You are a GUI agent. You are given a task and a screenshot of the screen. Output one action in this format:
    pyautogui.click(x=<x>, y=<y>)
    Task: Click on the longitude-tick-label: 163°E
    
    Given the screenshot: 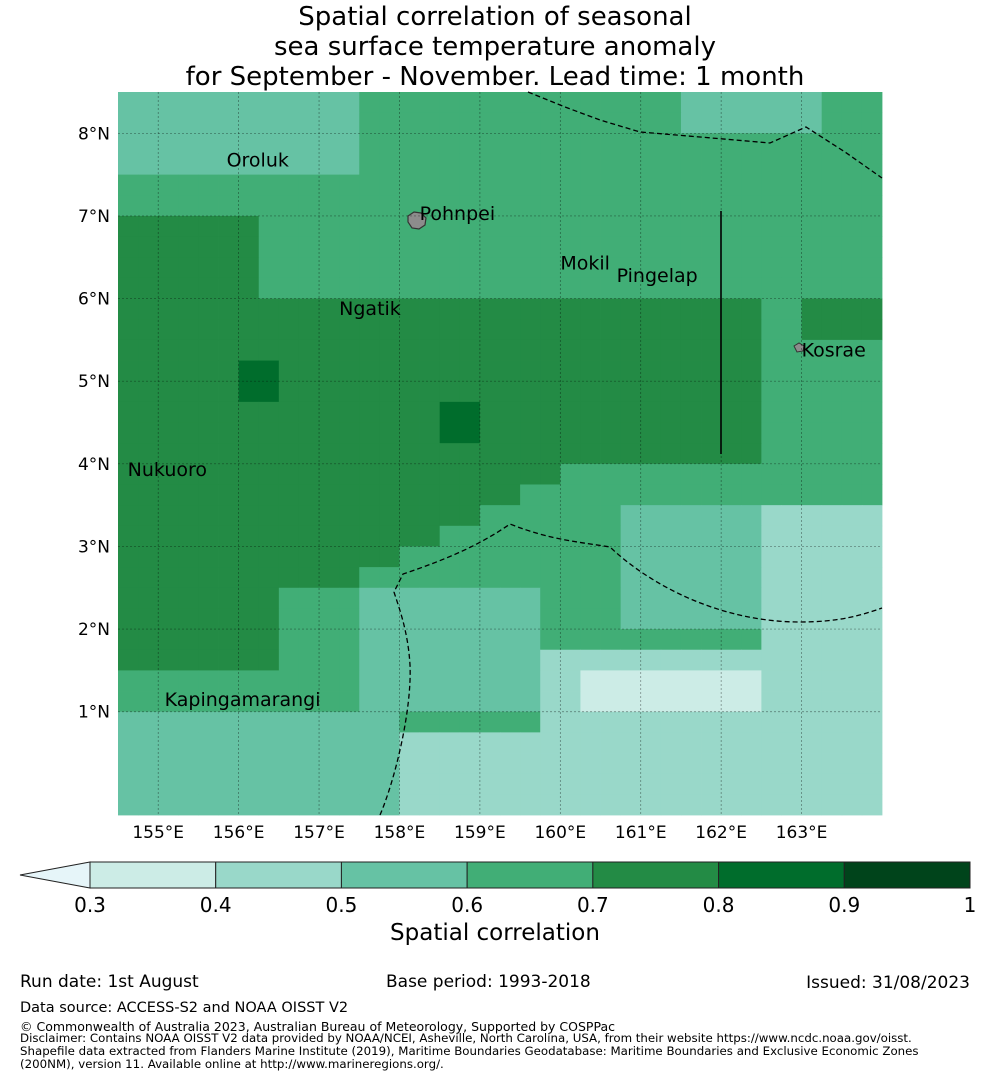 What is the action you would take?
    pyautogui.click(x=802, y=833)
    